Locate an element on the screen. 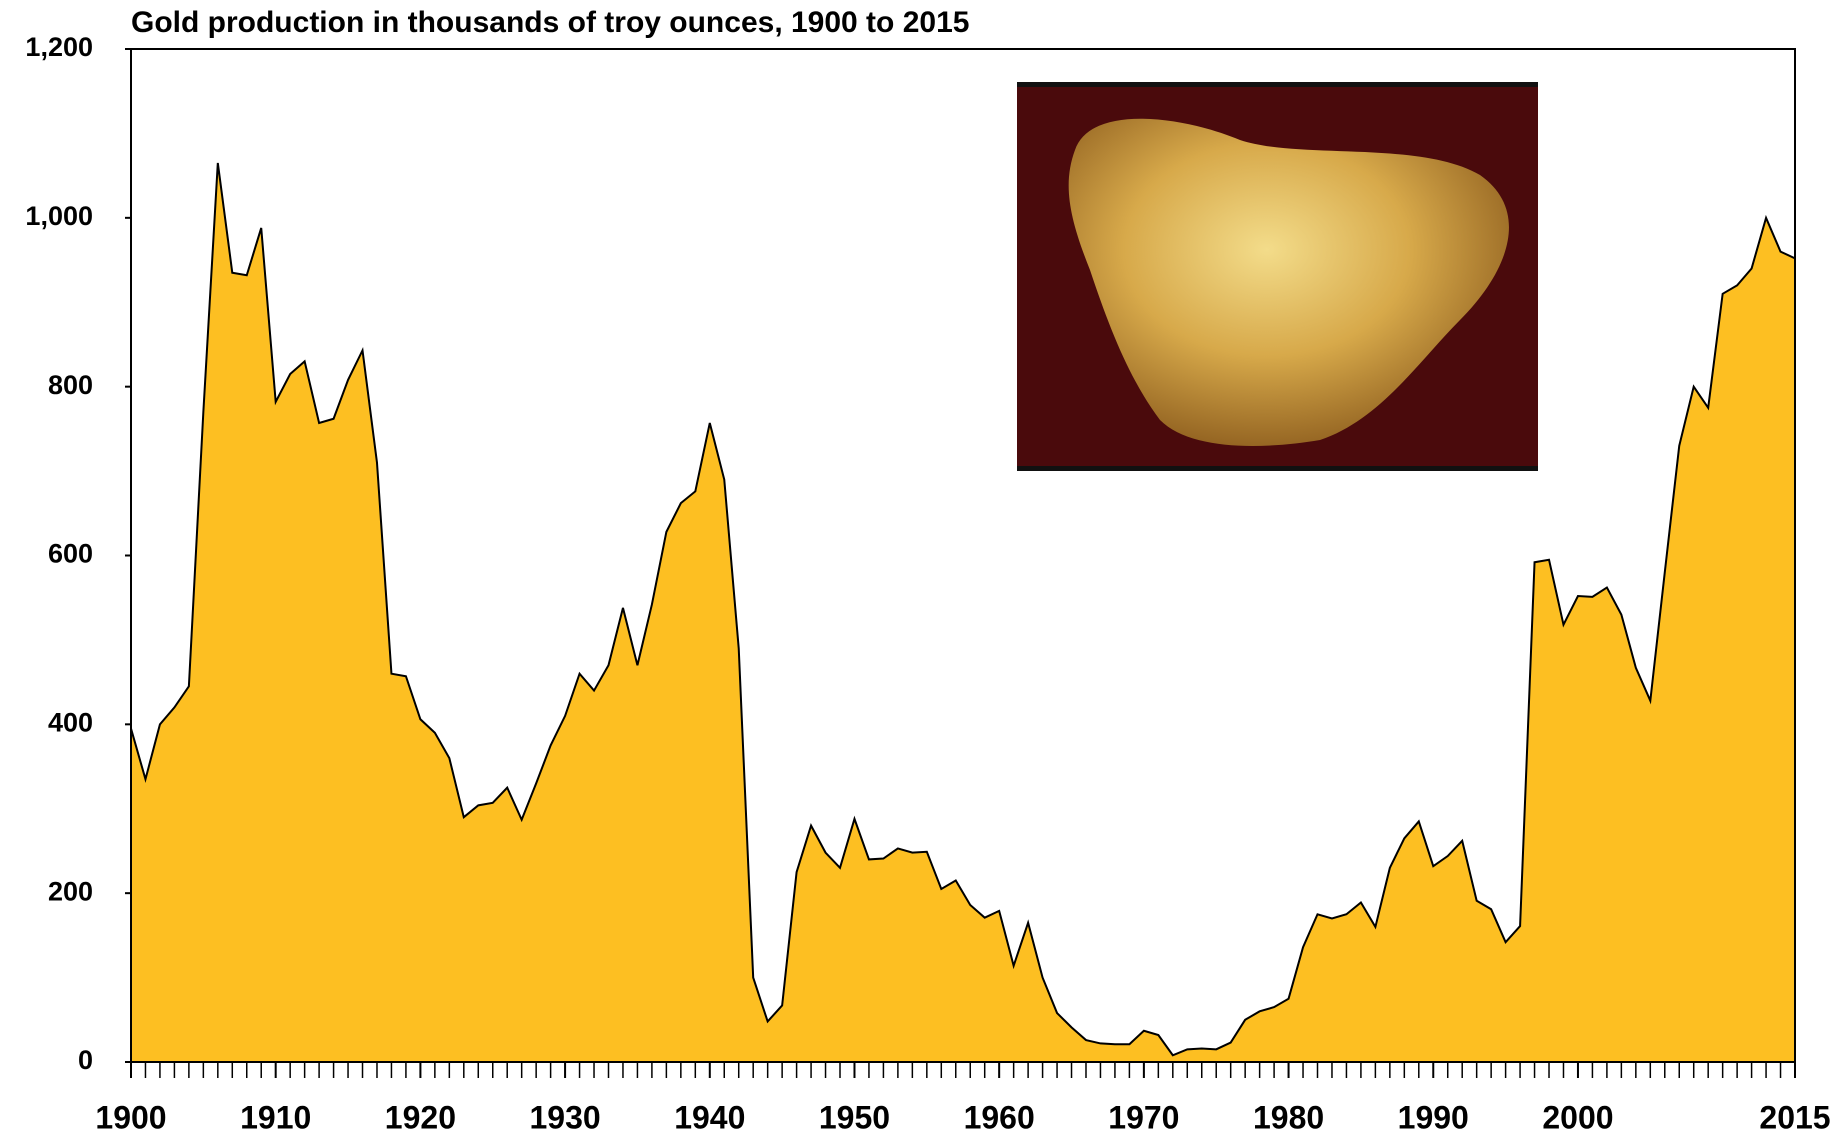  y-tick-label: 1,200 is located at coordinates (59, 47).